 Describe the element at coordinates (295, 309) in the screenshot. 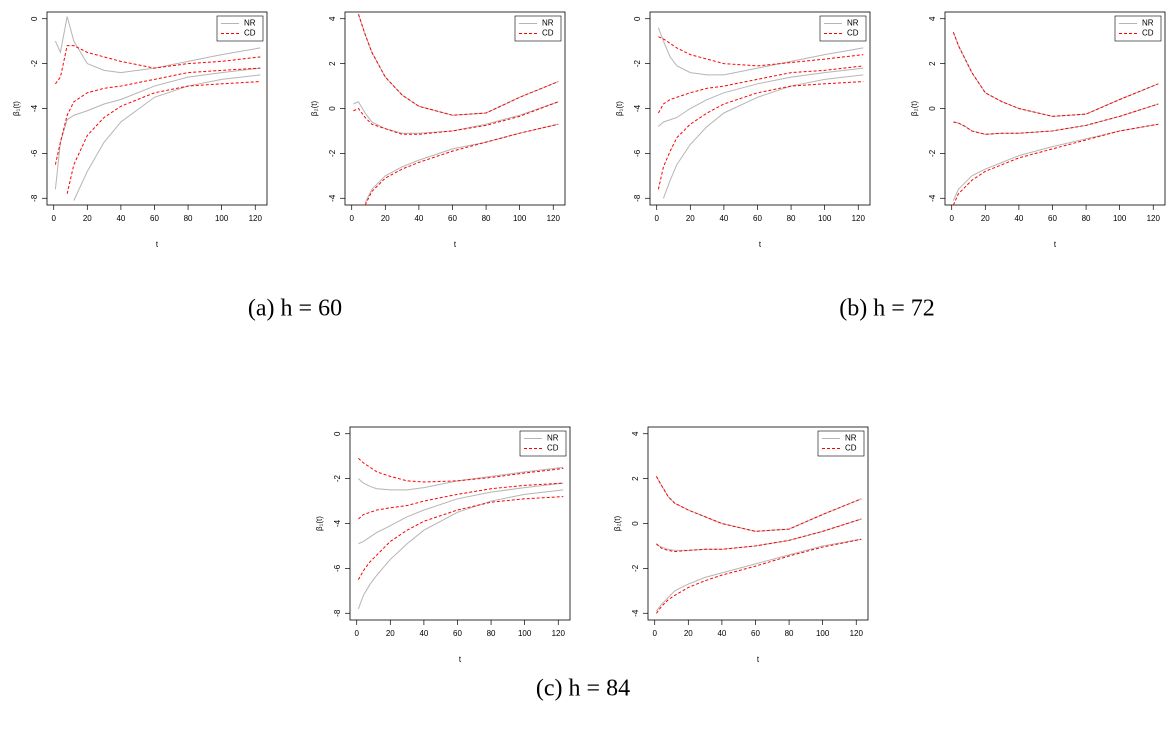

I see `caption: (a) h = 60` at that location.